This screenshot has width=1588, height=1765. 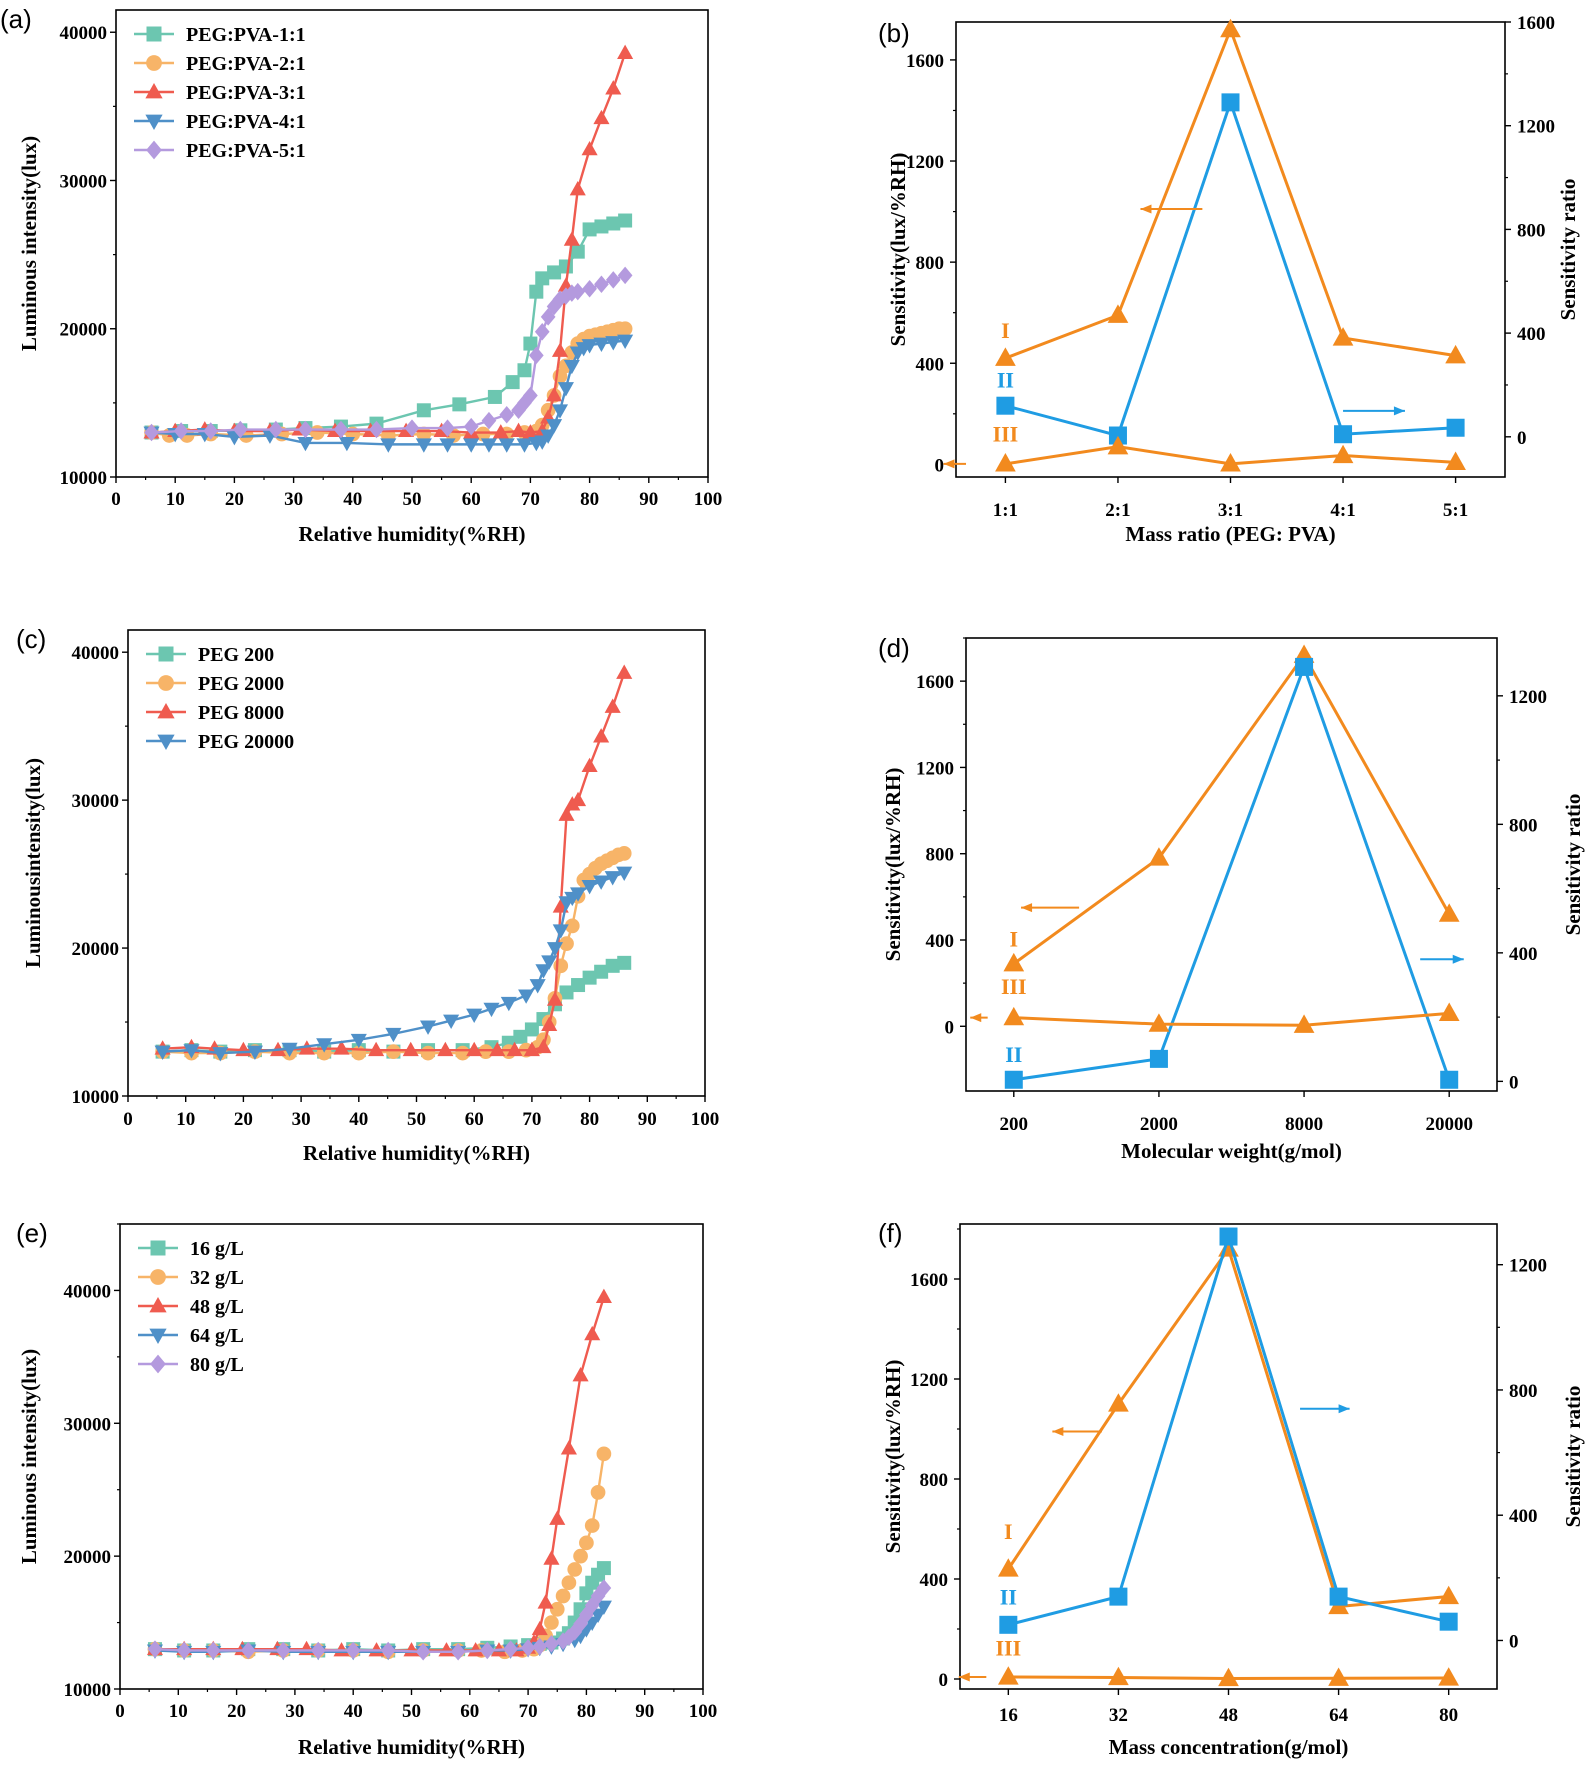 I want to click on x-tick-label: 90, so click(x=647, y=1119).